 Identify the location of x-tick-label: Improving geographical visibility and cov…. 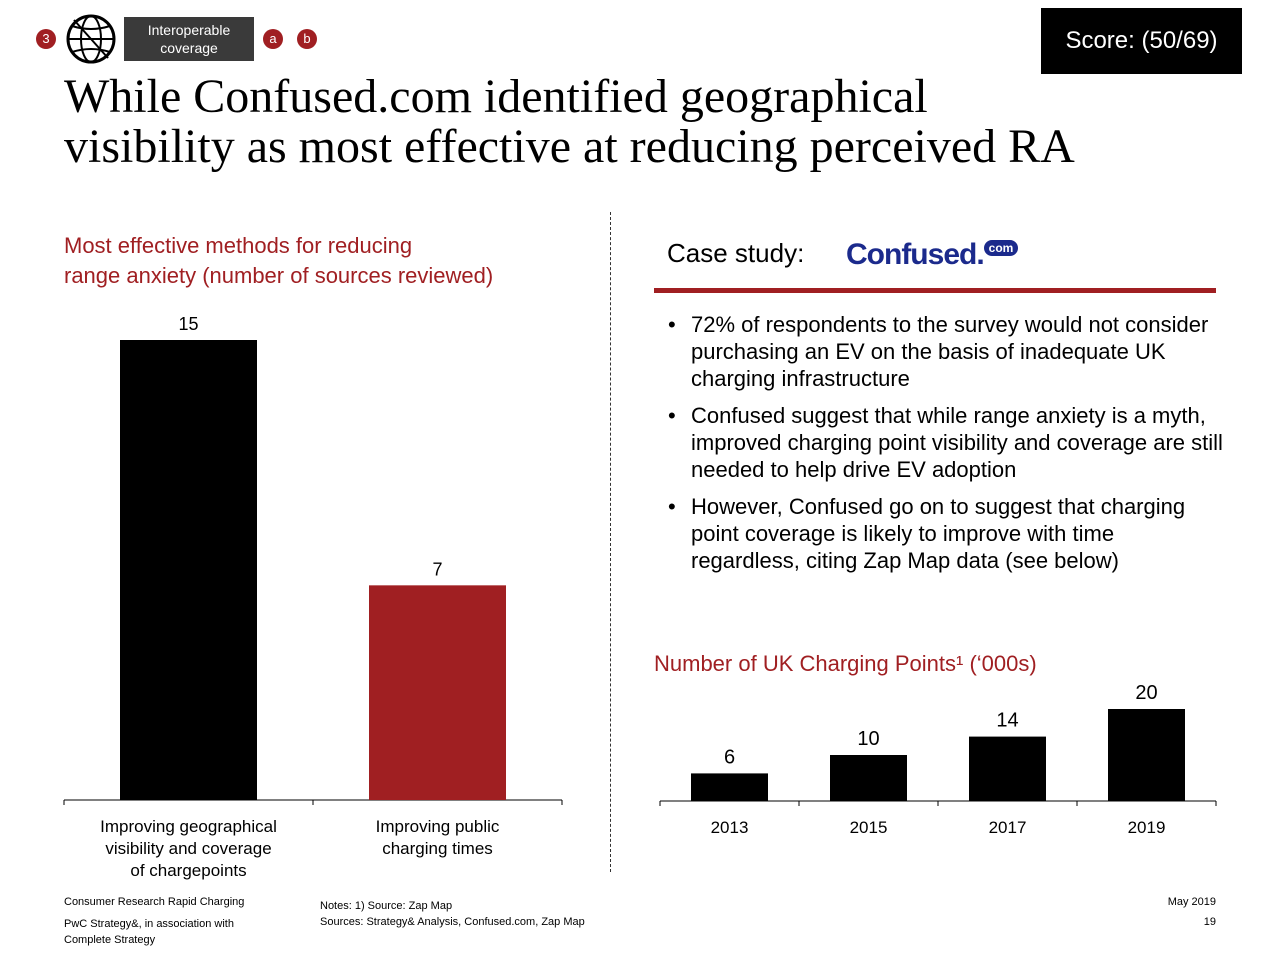
(188, 848).